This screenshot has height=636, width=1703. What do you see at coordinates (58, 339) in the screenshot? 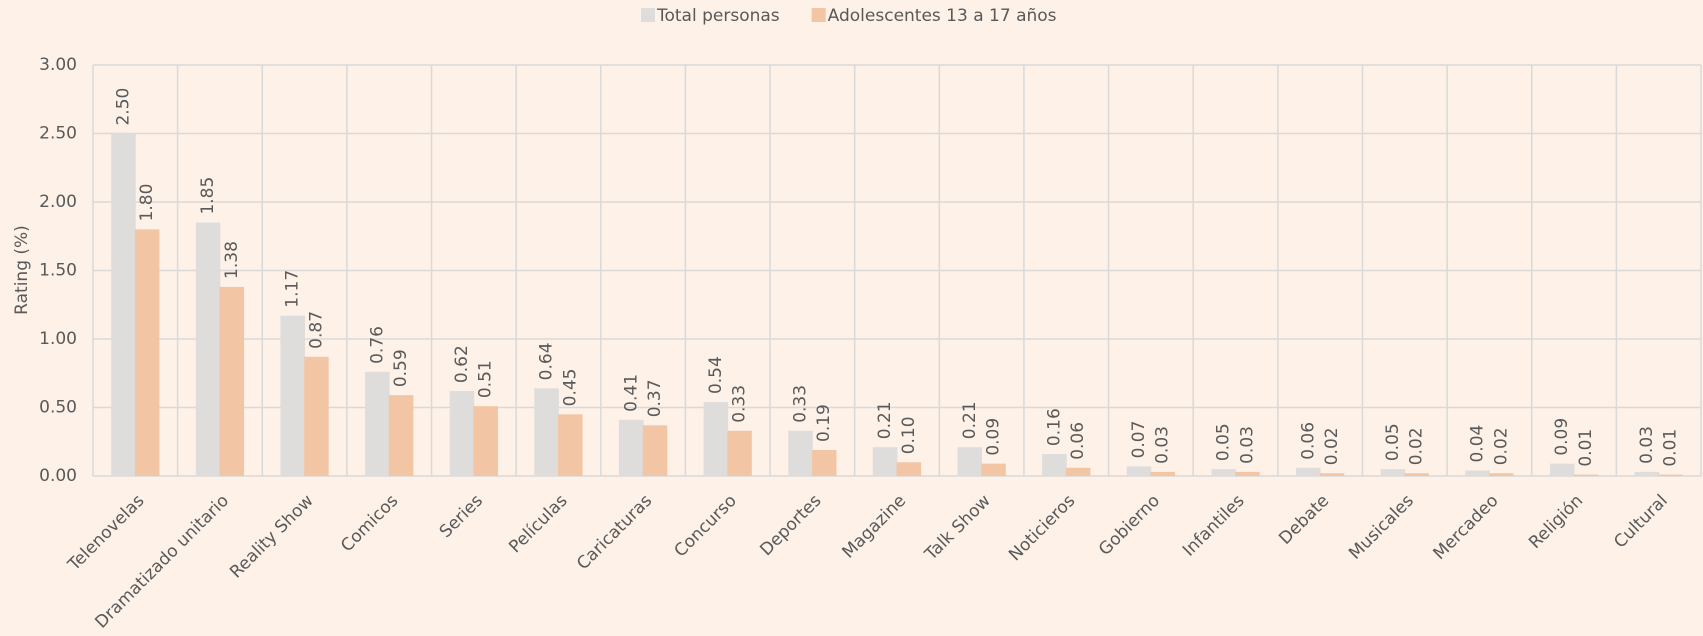
I see `y-tick-label: 1.00` at bounding box center [58, 339].